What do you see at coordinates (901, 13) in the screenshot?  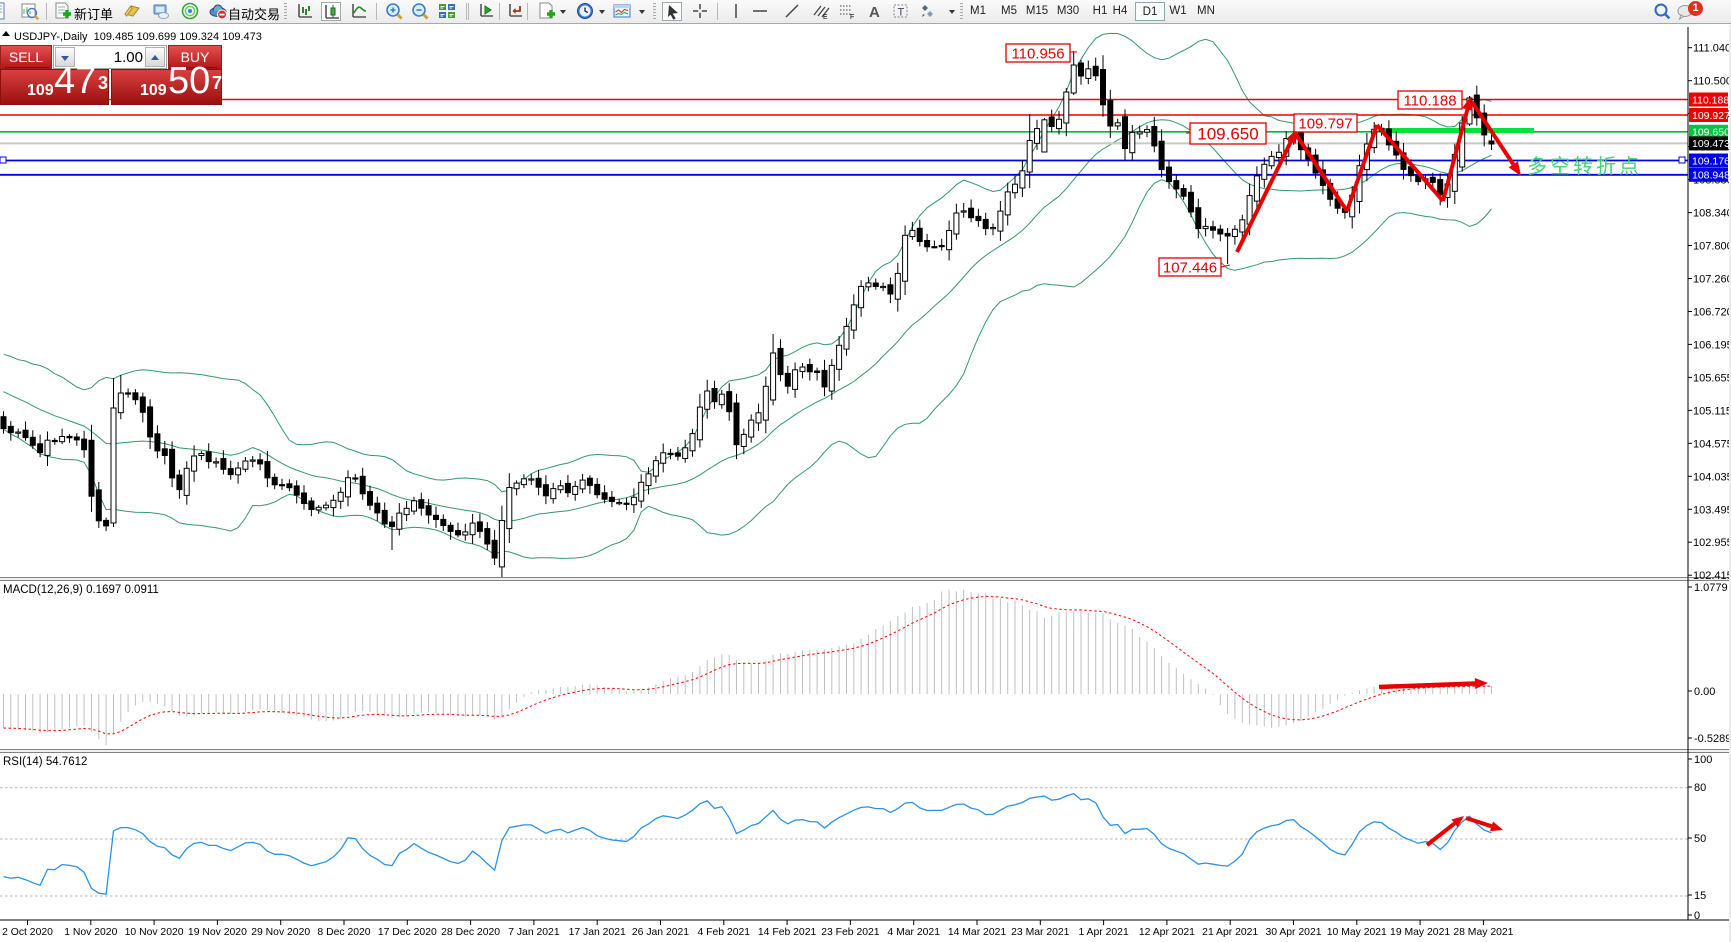 I see `svg-text: T` at bounding box center [901, 13].